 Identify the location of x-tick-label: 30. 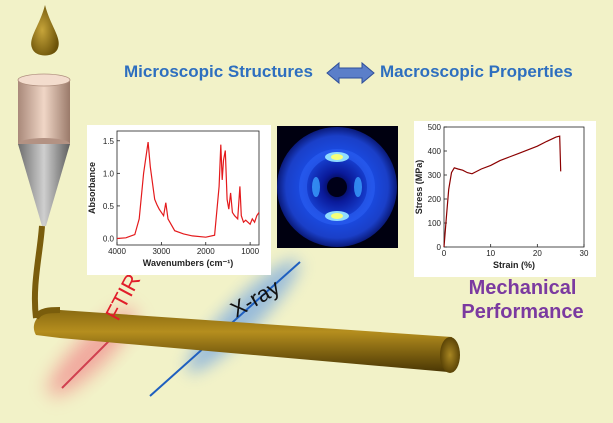
(584, 253).